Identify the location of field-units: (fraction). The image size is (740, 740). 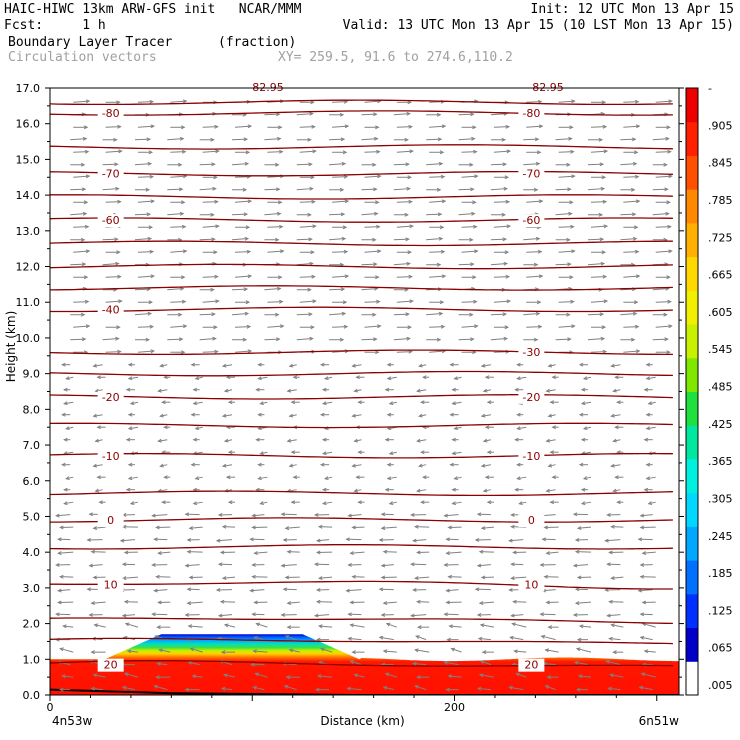
(257, 42).